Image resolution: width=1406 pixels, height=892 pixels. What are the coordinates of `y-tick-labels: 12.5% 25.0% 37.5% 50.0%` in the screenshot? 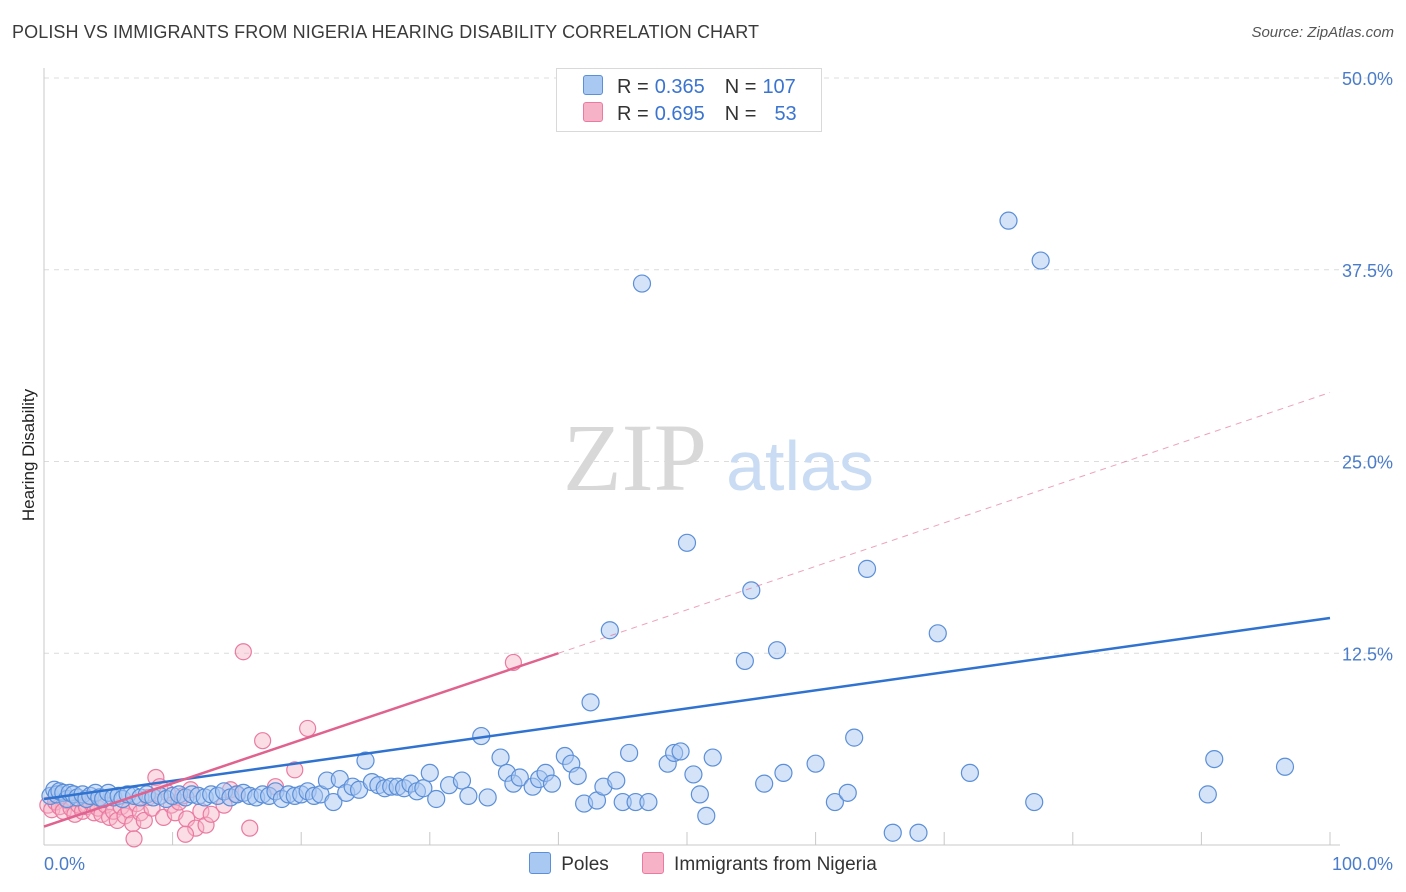 It's located at (1367, 366).